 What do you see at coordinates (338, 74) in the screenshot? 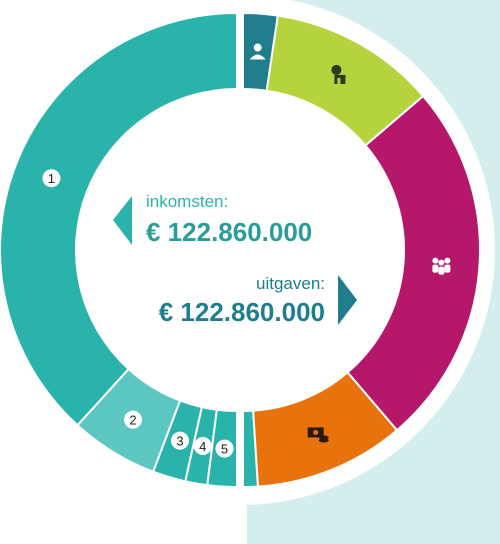
I see `housing-icon` at bounding box center [338, 74].